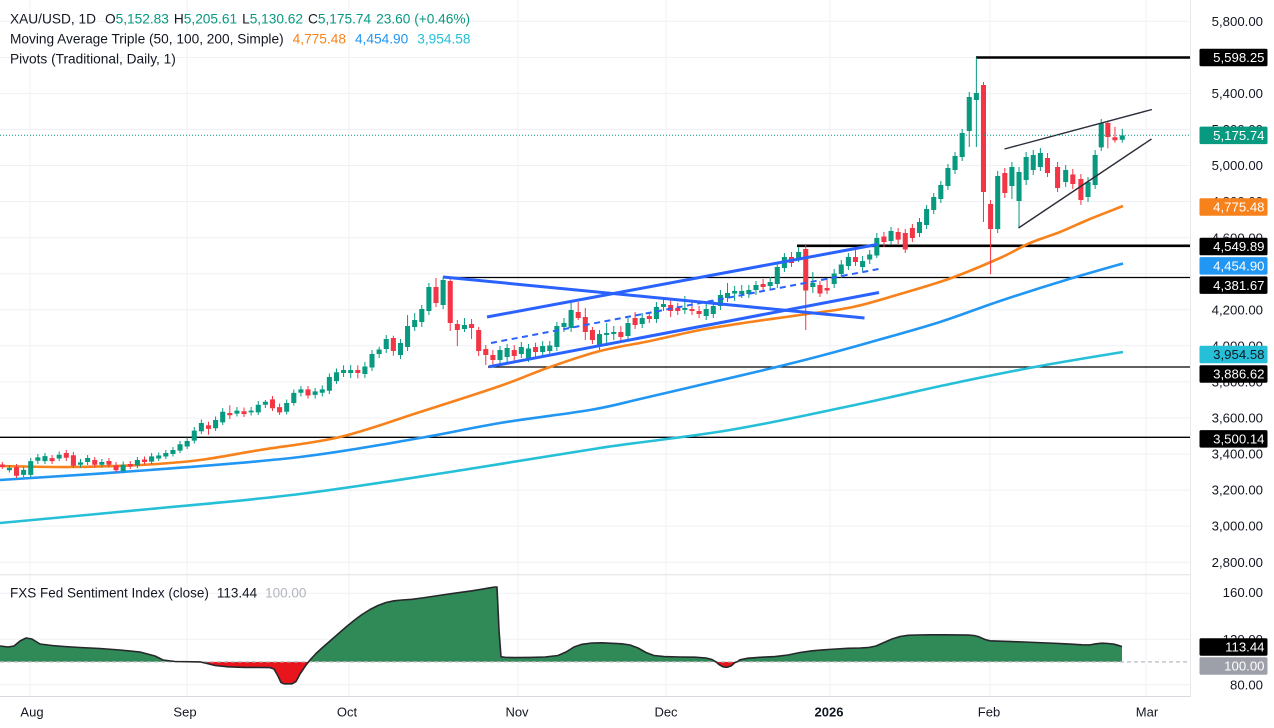 The width and height of the screenshot is (1274, 728). What do you see at coordinates (1246, 684) in the screenshot?
I see `svg-text: 80.00` at bounding box center [1246, 684].